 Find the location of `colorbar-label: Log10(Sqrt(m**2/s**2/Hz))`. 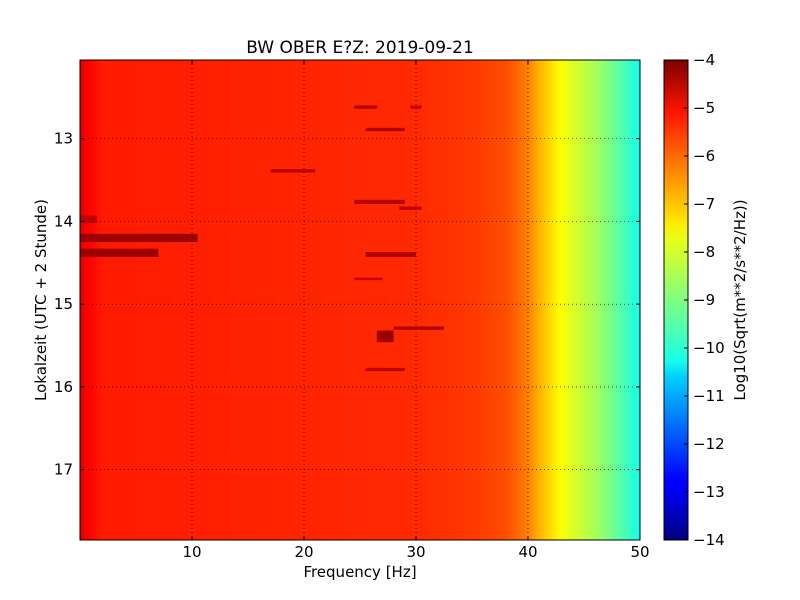

colorbar-label: Log10(Sqrt(m**2/s**2/Hz)) is located at coordinates (740, 299).